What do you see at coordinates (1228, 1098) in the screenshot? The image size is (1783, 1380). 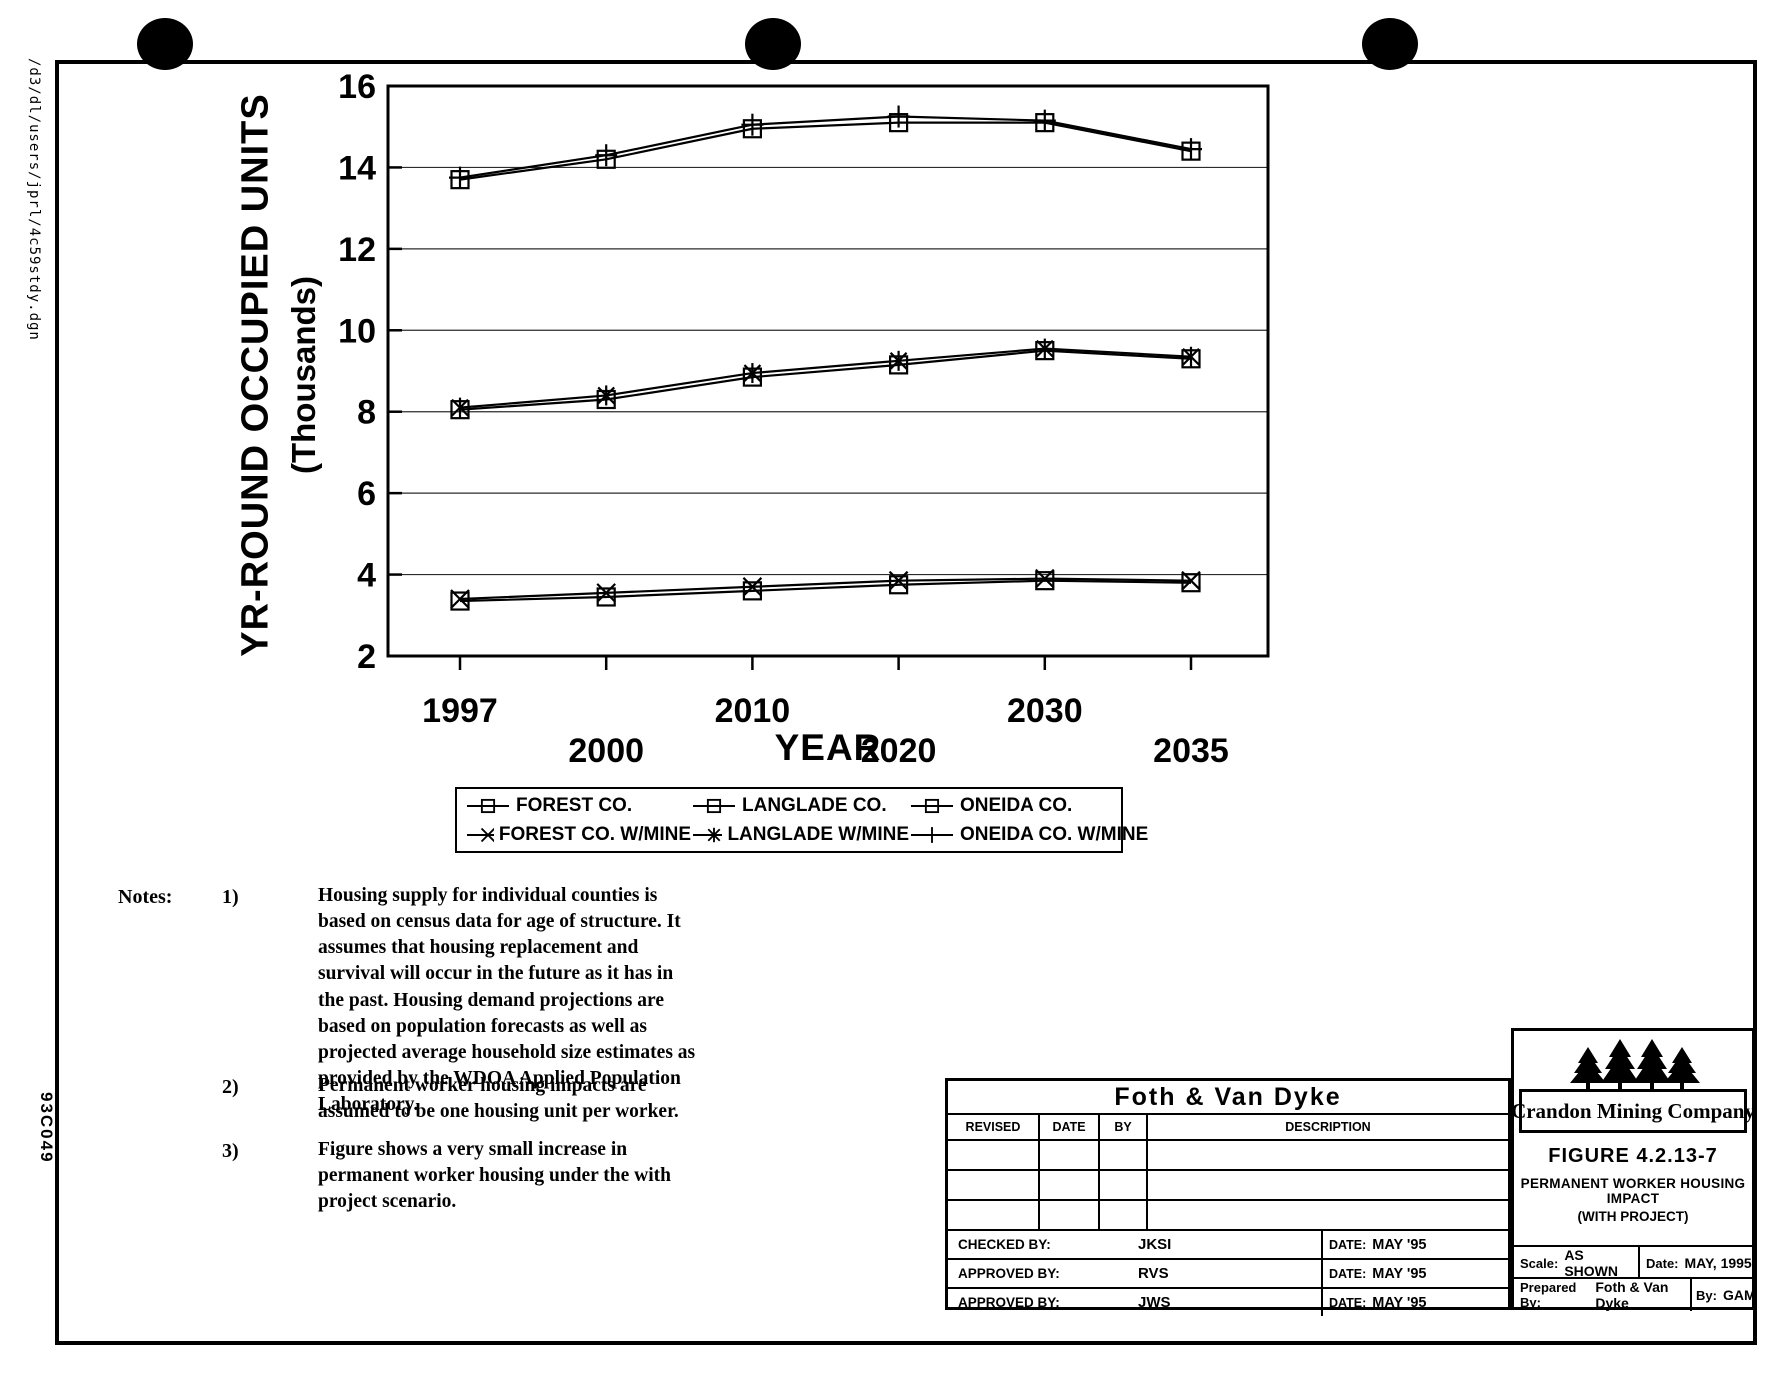 I see `revision-company-title: Foth & Van Dyke` at bounding box center [1228, 1098].